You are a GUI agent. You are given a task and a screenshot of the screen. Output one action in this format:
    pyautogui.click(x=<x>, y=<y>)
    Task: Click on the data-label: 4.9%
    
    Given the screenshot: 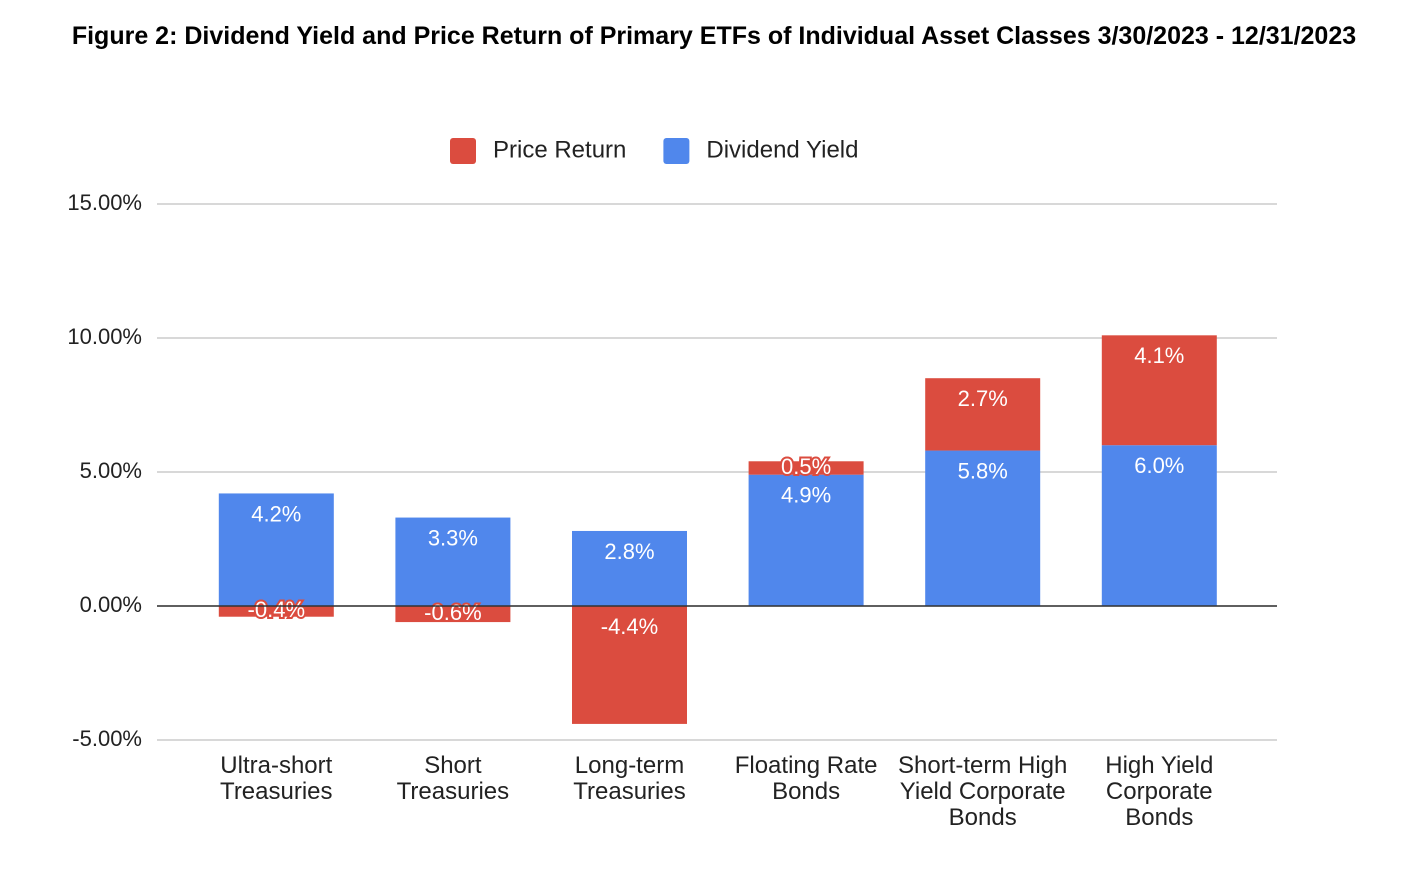 What is the action you would take?
    pyautogui.click(x=806, y=494)
    